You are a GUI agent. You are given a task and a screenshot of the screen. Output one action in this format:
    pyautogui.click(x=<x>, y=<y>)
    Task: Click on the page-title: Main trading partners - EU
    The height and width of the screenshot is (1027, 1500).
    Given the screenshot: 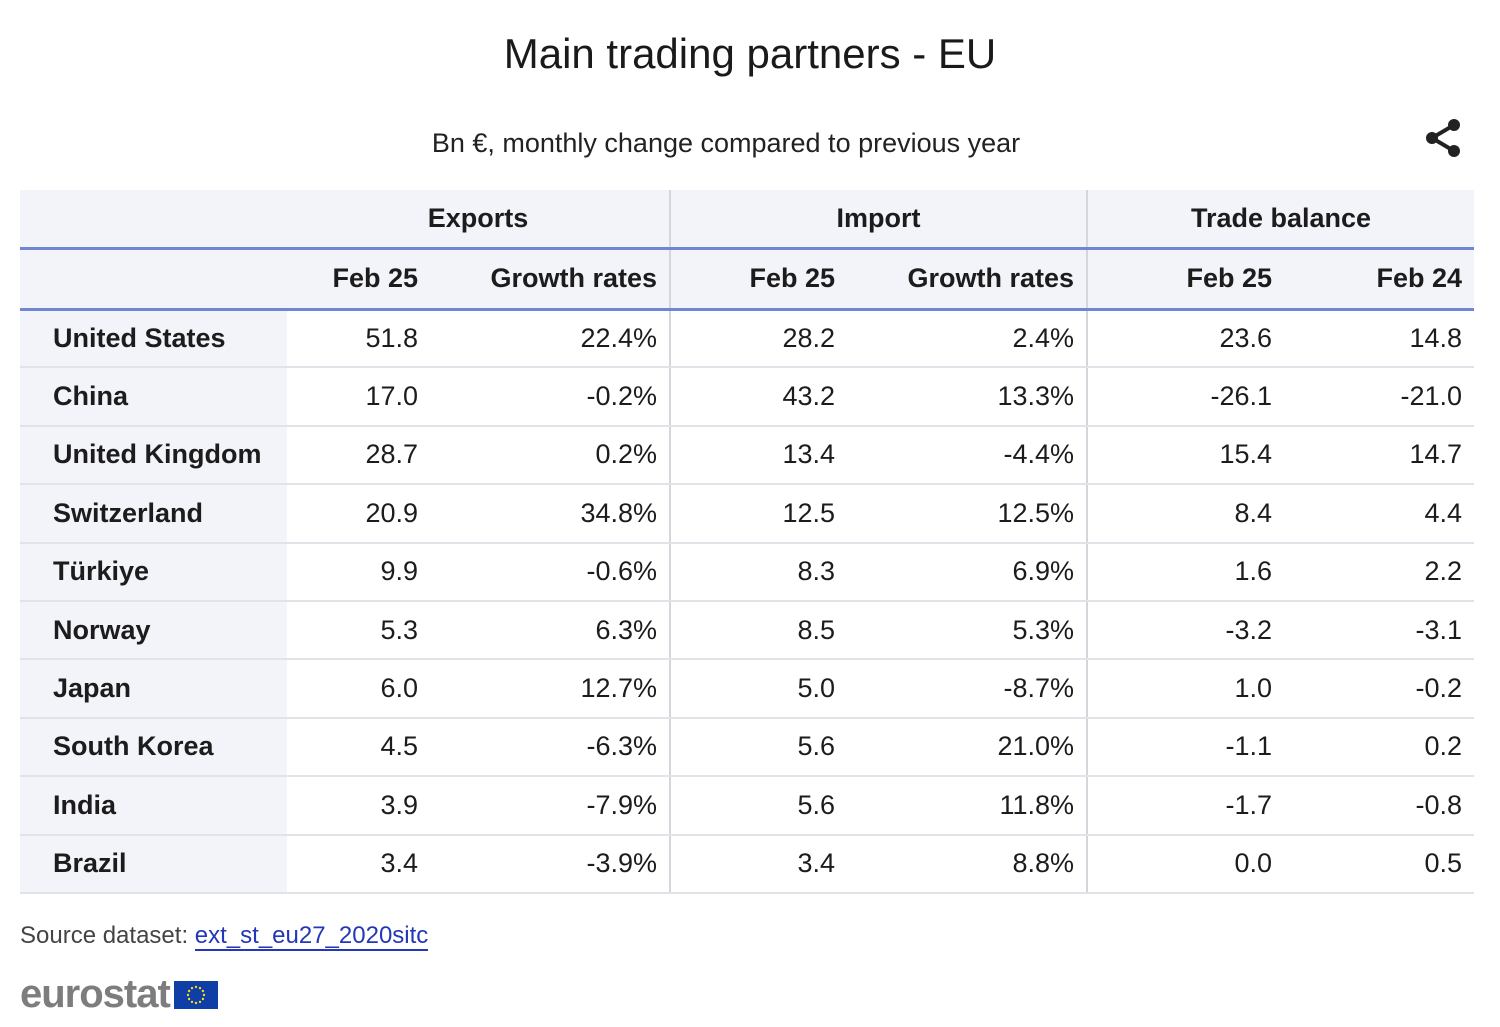 What is the action you would take?
    pyautogui.click(x=750, y=53)
    